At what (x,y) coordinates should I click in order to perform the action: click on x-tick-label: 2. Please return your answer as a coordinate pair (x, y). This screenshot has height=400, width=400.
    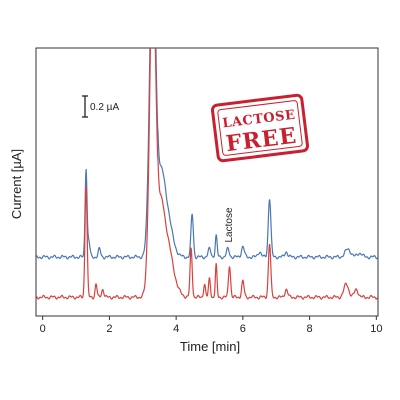
    Looking at the image, I should click on (109, 329).